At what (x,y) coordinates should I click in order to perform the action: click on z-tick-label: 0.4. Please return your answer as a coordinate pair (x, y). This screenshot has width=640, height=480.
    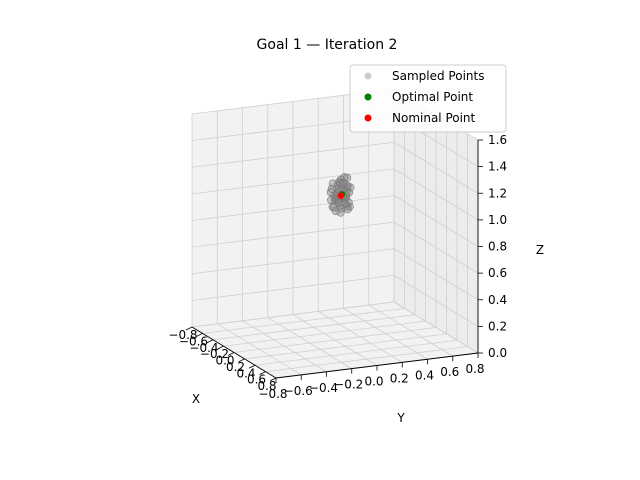
    Looking at the image, I should click on (497, 300).